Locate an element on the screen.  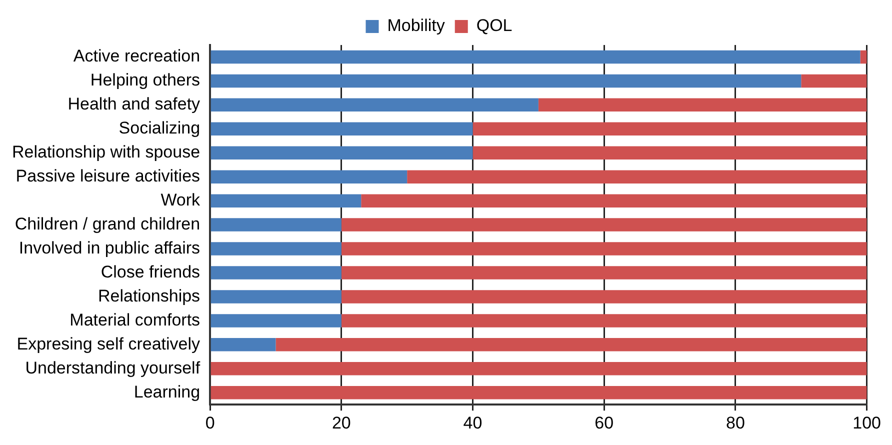
y-tick-label: Passive leisure activities is located at coordinates (108, 176).